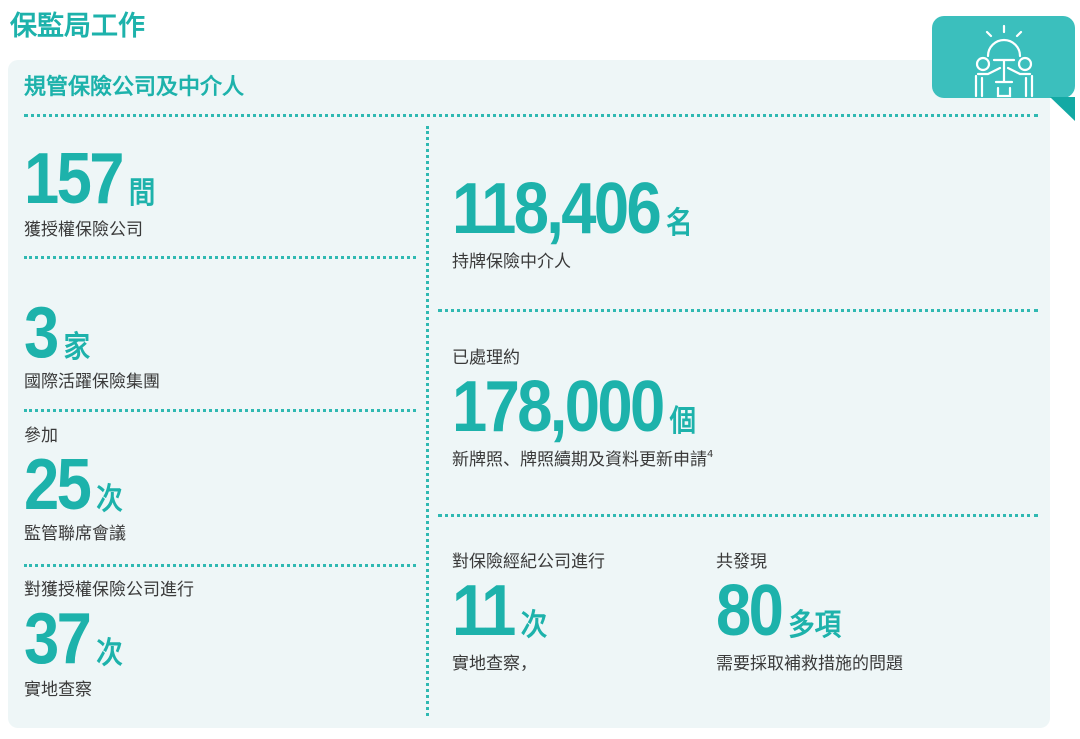 The image size is (1080, 739). What do you see at coordinates (142, 193) in the screenshot?
I see `stat-unit: 間` at bounding box center [142, 193].